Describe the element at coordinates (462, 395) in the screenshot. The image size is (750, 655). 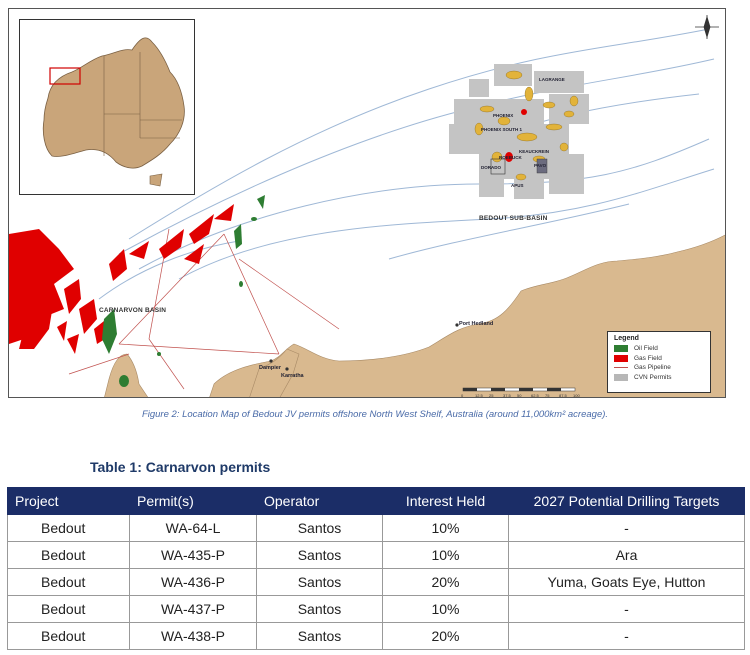
I see `scale-tick-label: 0` at that location.